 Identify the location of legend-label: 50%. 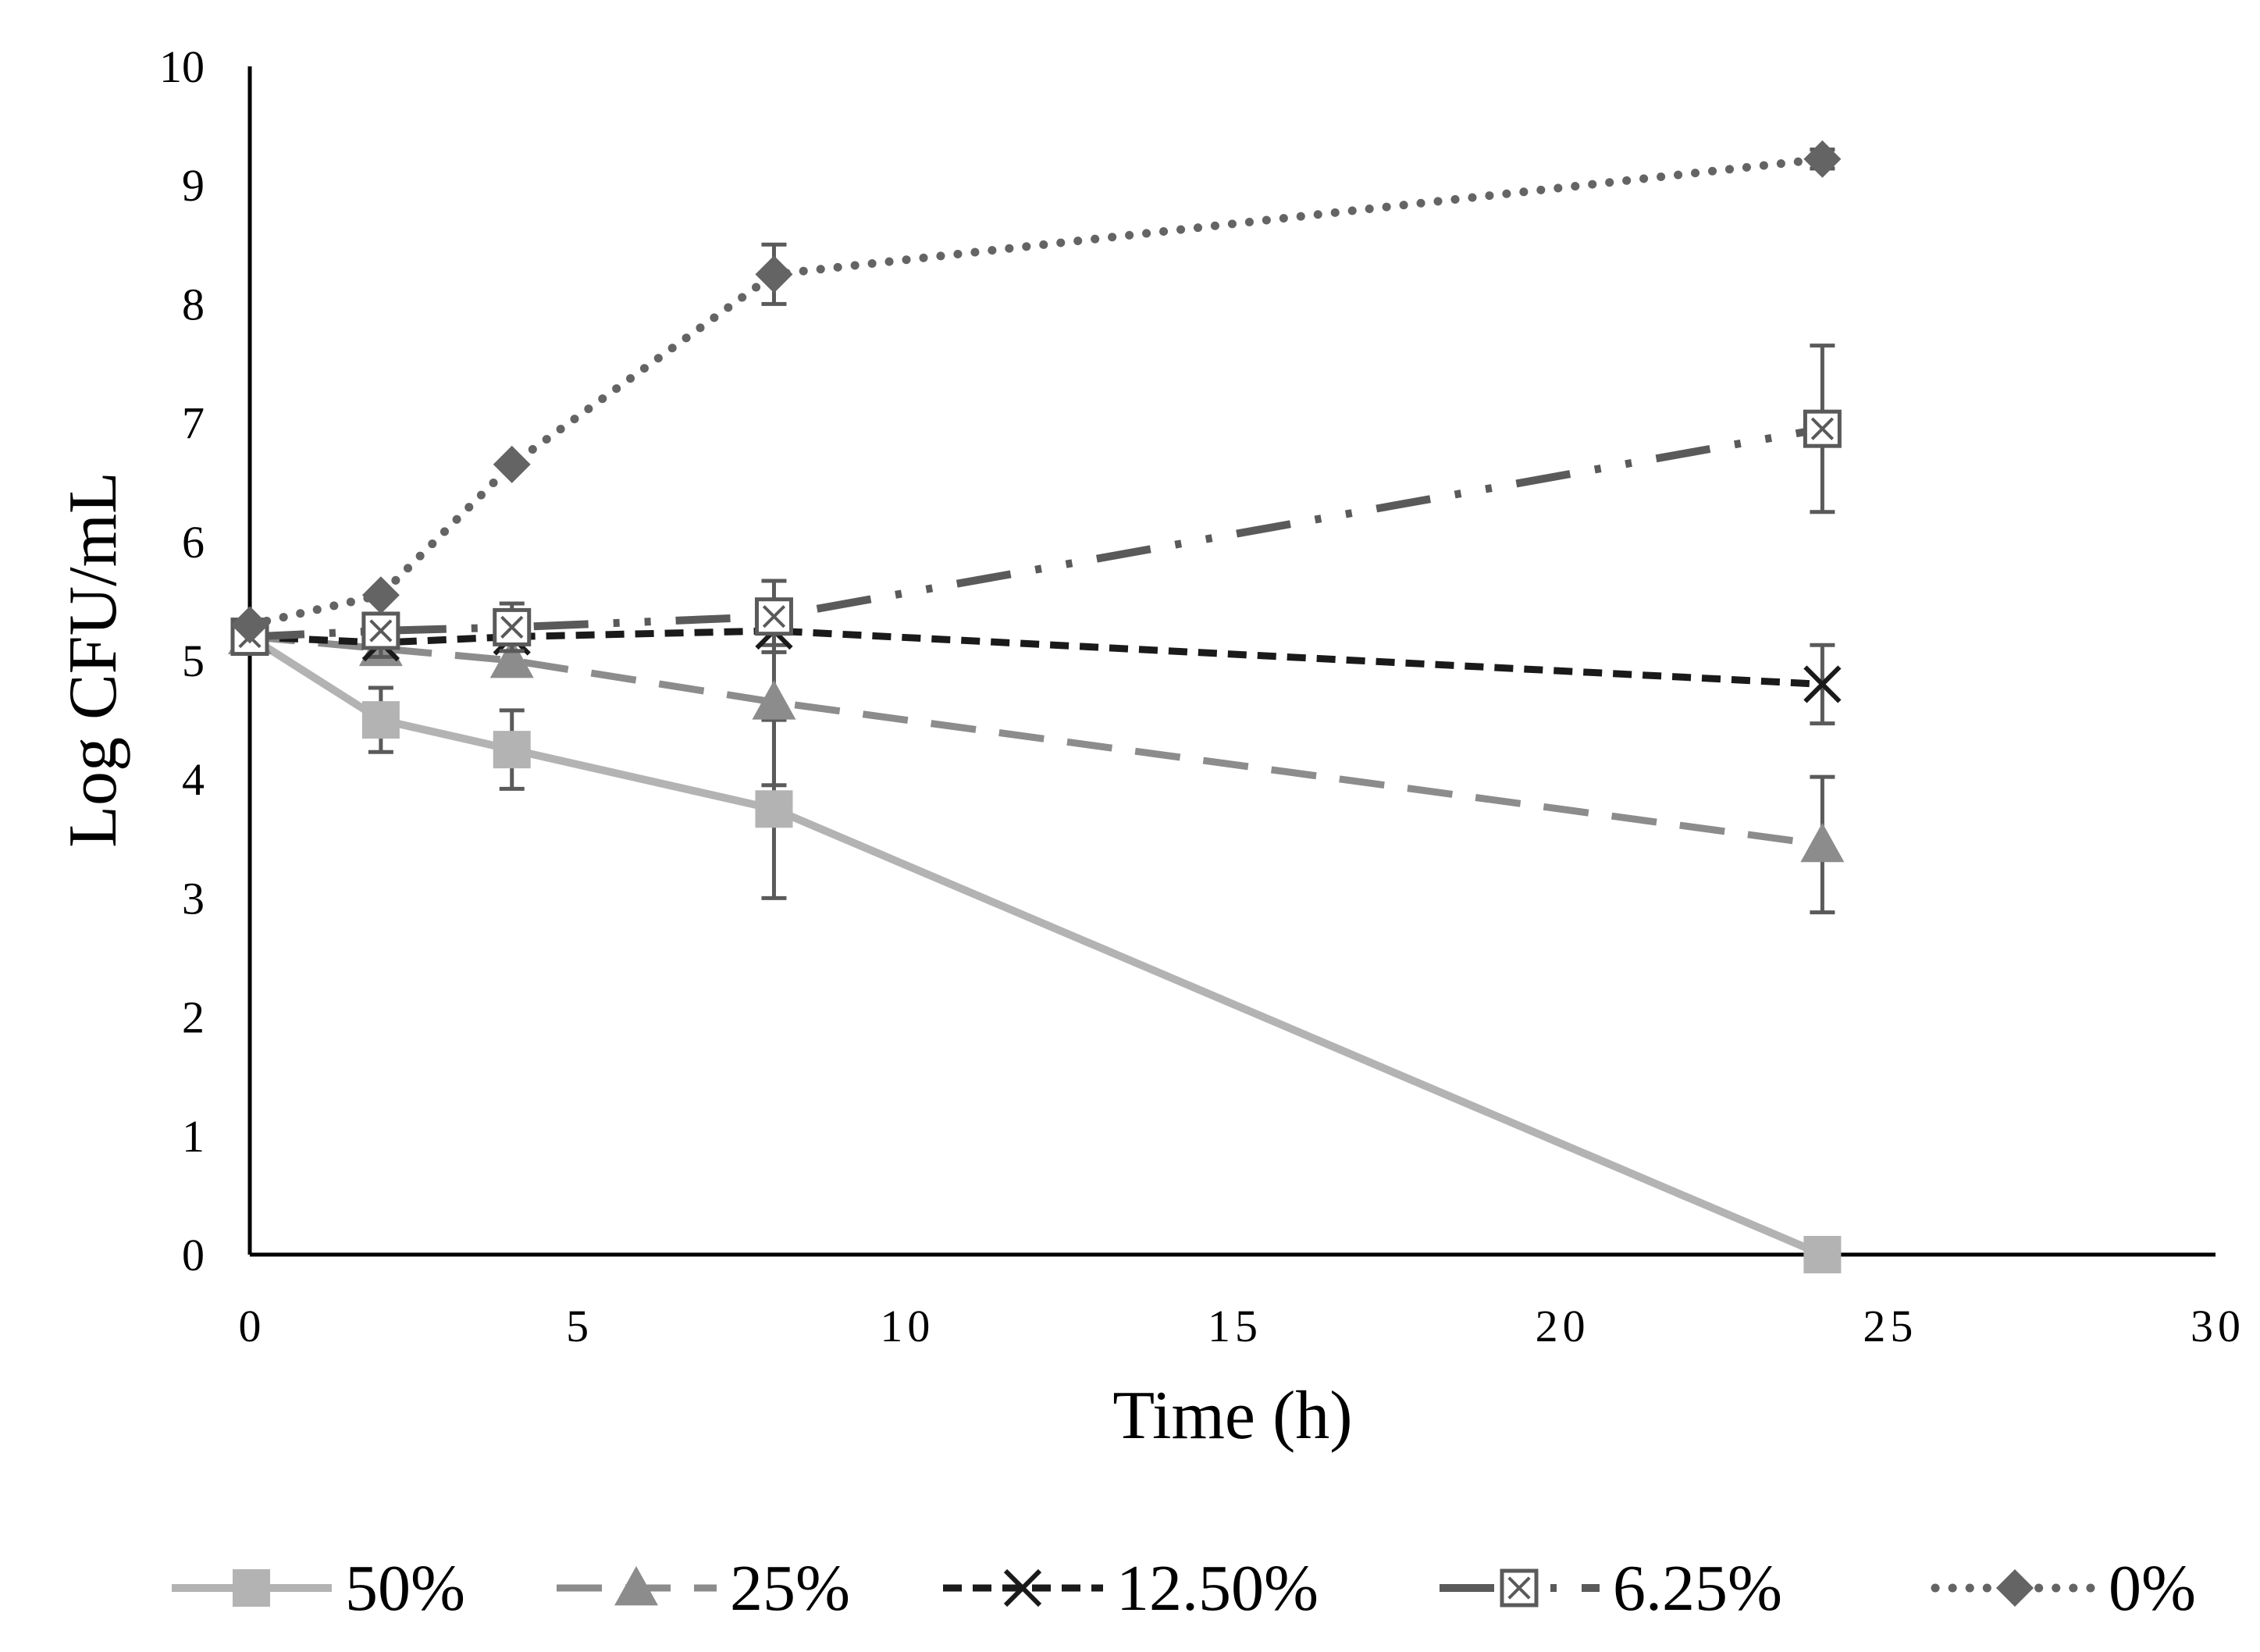
(405, 1588).